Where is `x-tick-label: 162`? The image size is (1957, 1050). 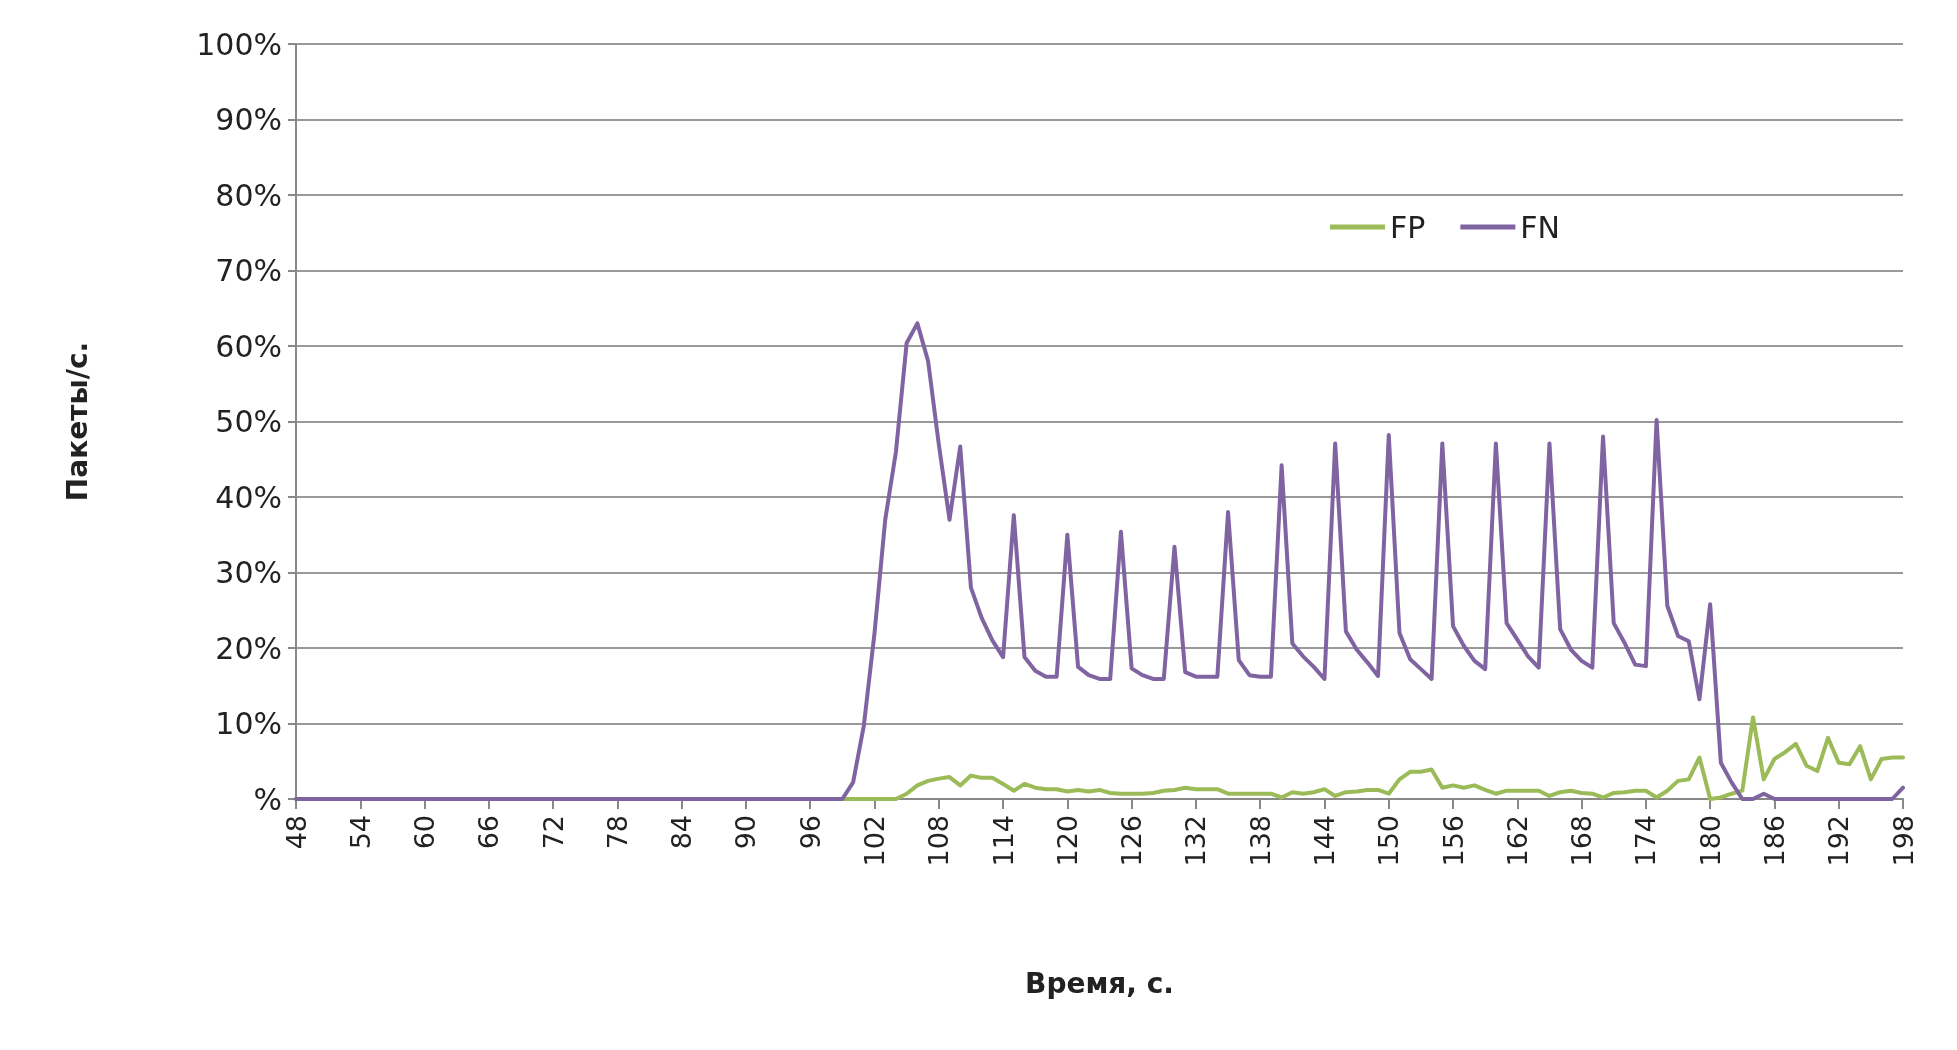
x-tick-label: 162 is located at coordinates (1517, 841).